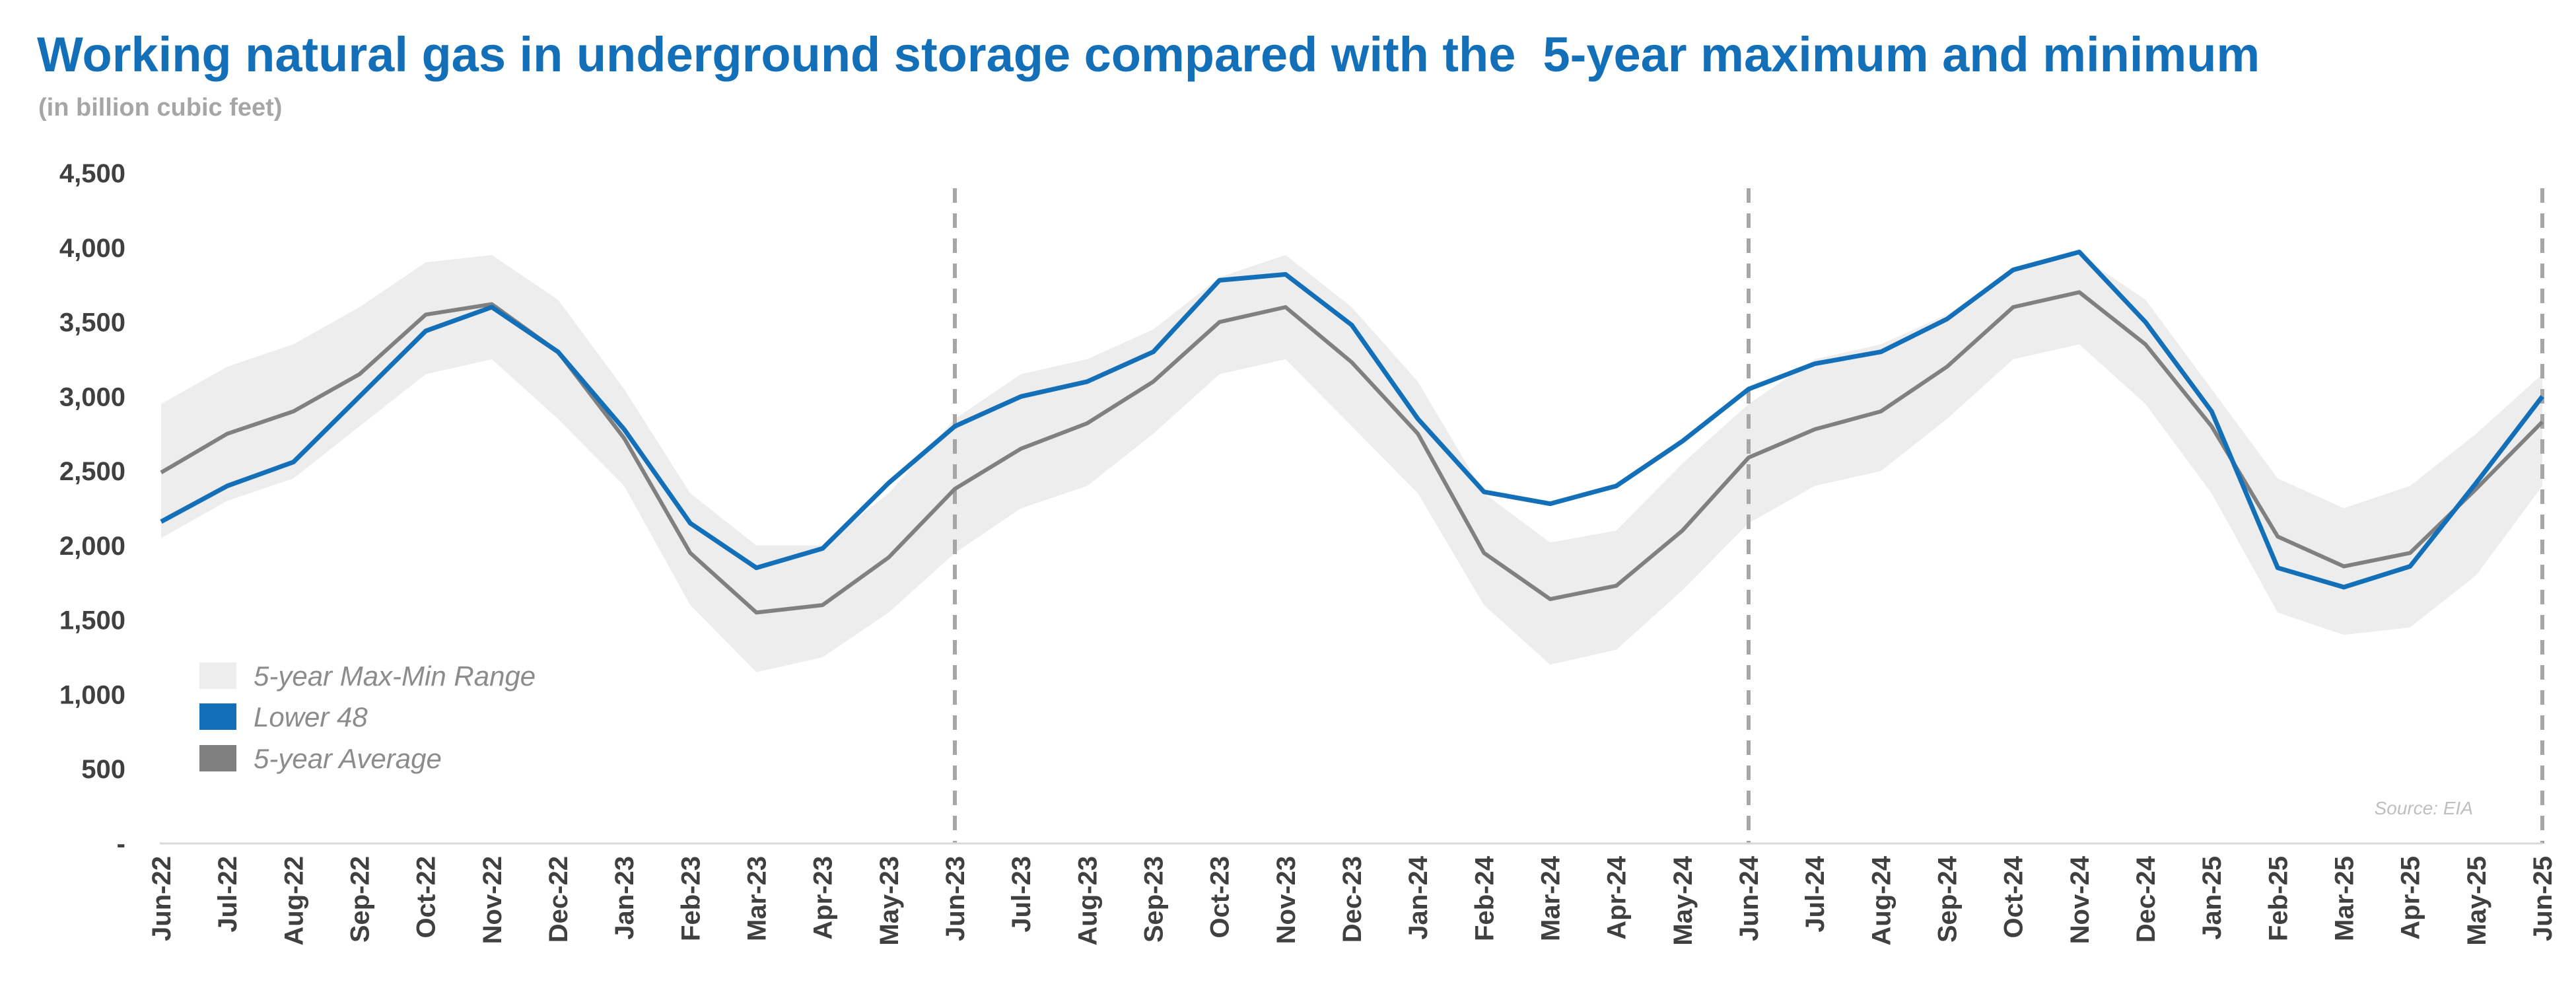 This screenshot has width=2576, height=998. What do you see at coordinates (758, 898) in the screenshot?
I see `x-tick-label: Mar-23` at bounding box center [758, 898].